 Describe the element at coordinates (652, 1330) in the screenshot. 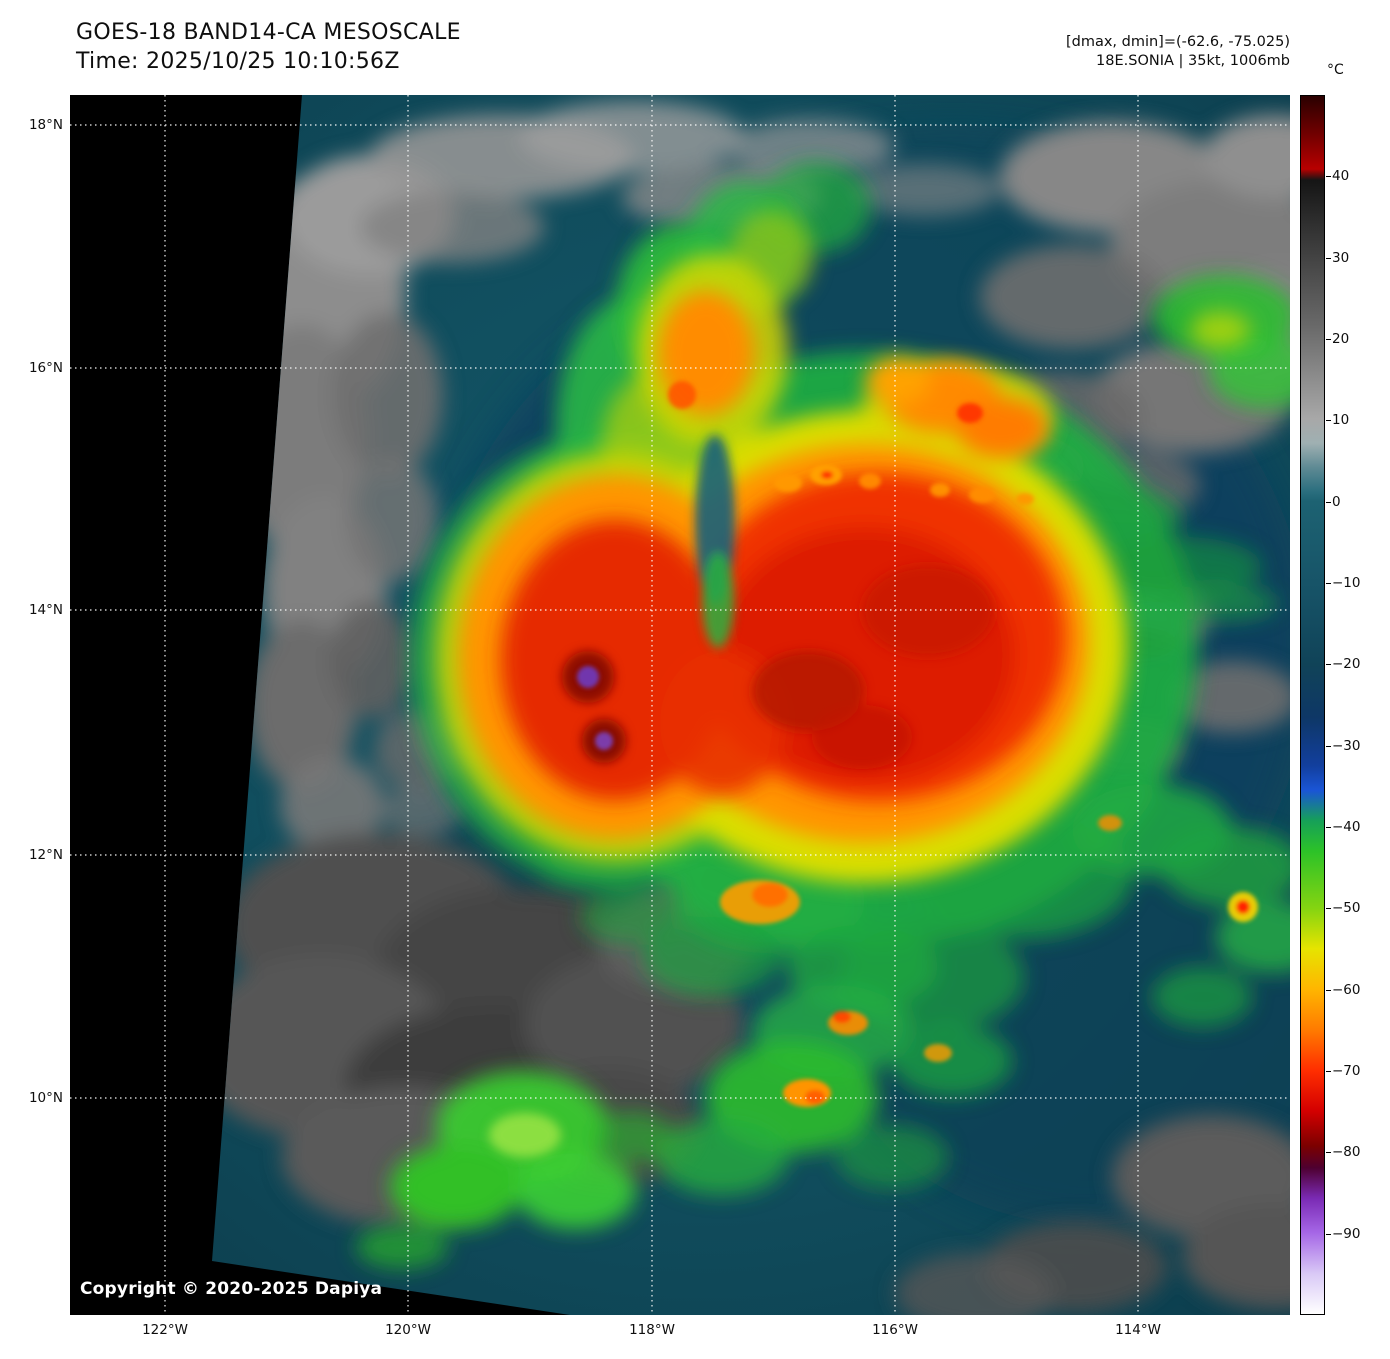

I see `lon-label: 118°W` at that location.